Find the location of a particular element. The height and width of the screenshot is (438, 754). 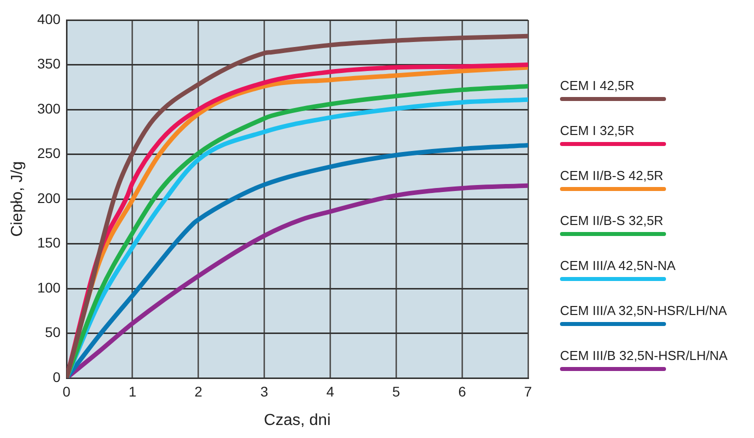

x-tick-label: 6 is located at coordinates (462, 391).